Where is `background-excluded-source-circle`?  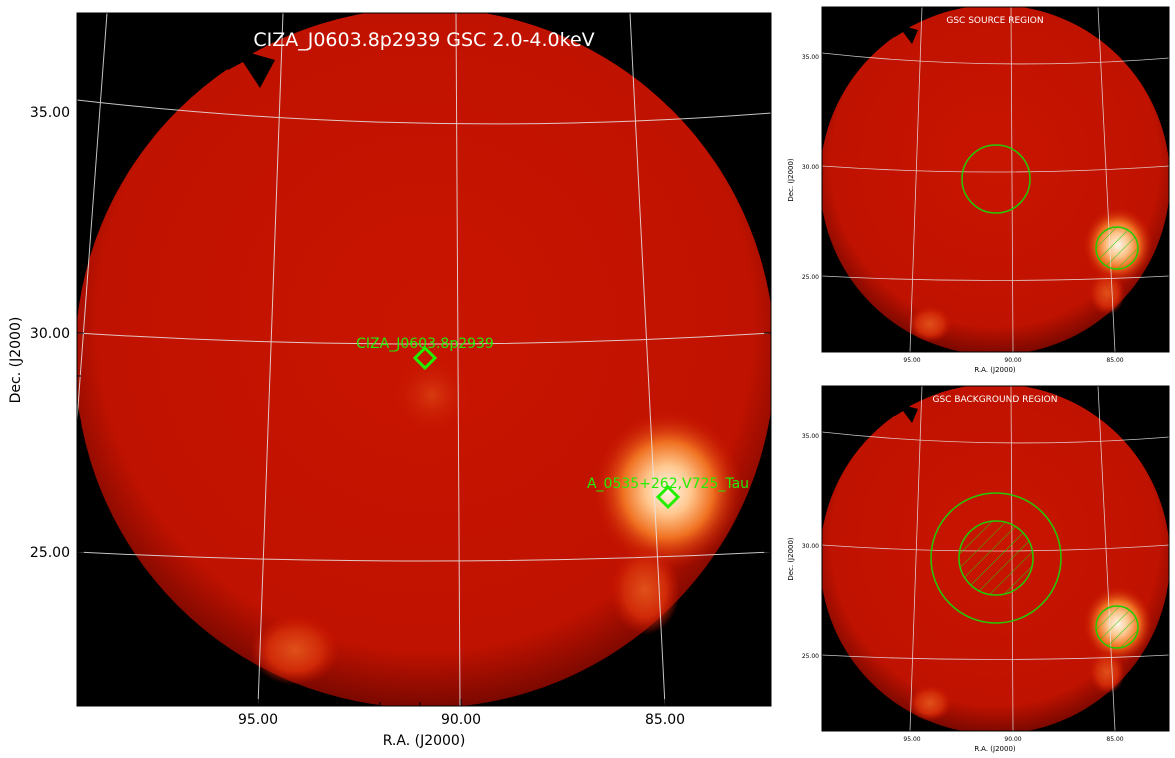 background-excluded-source-circle is located at coordinates (1117, 627).